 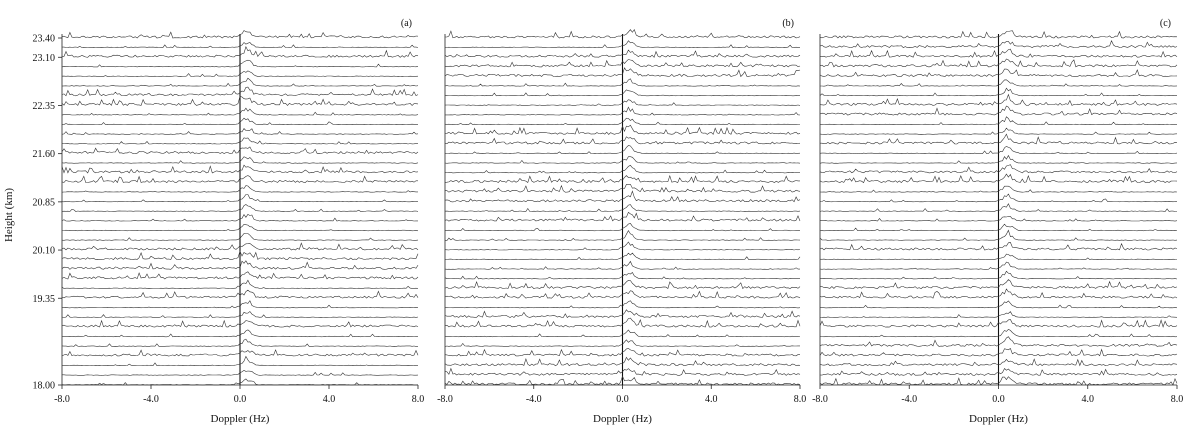 I want to click on panel-label: (c), so click(x=1165, y=23).